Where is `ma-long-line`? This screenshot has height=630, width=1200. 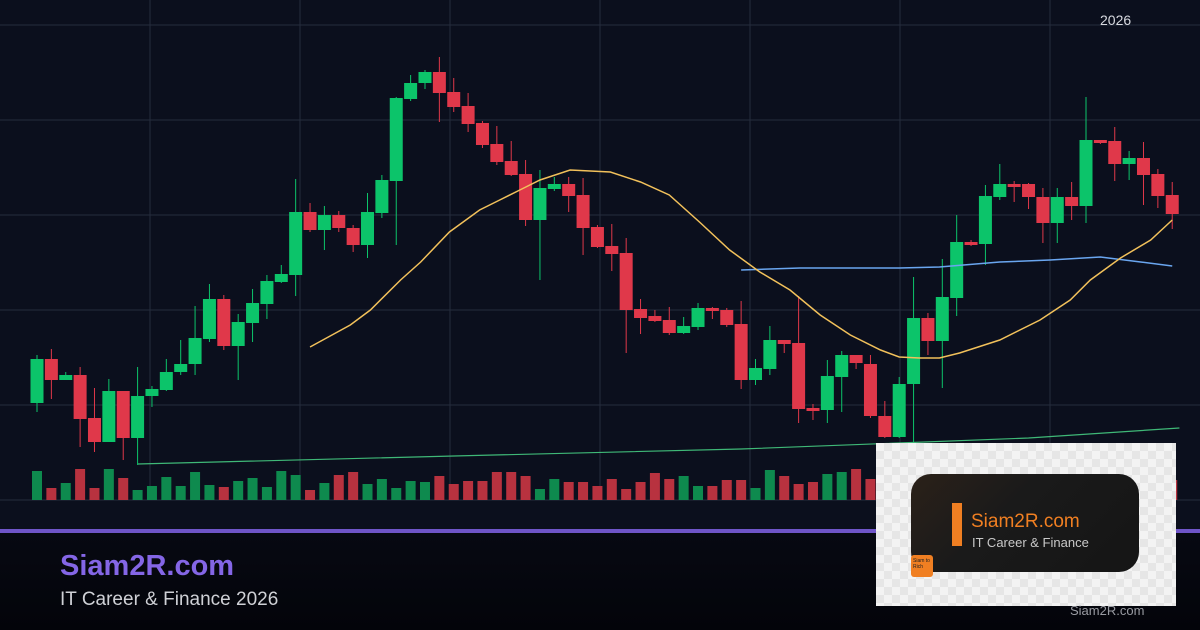
ma-long-line is located at coordinates (957, 263).